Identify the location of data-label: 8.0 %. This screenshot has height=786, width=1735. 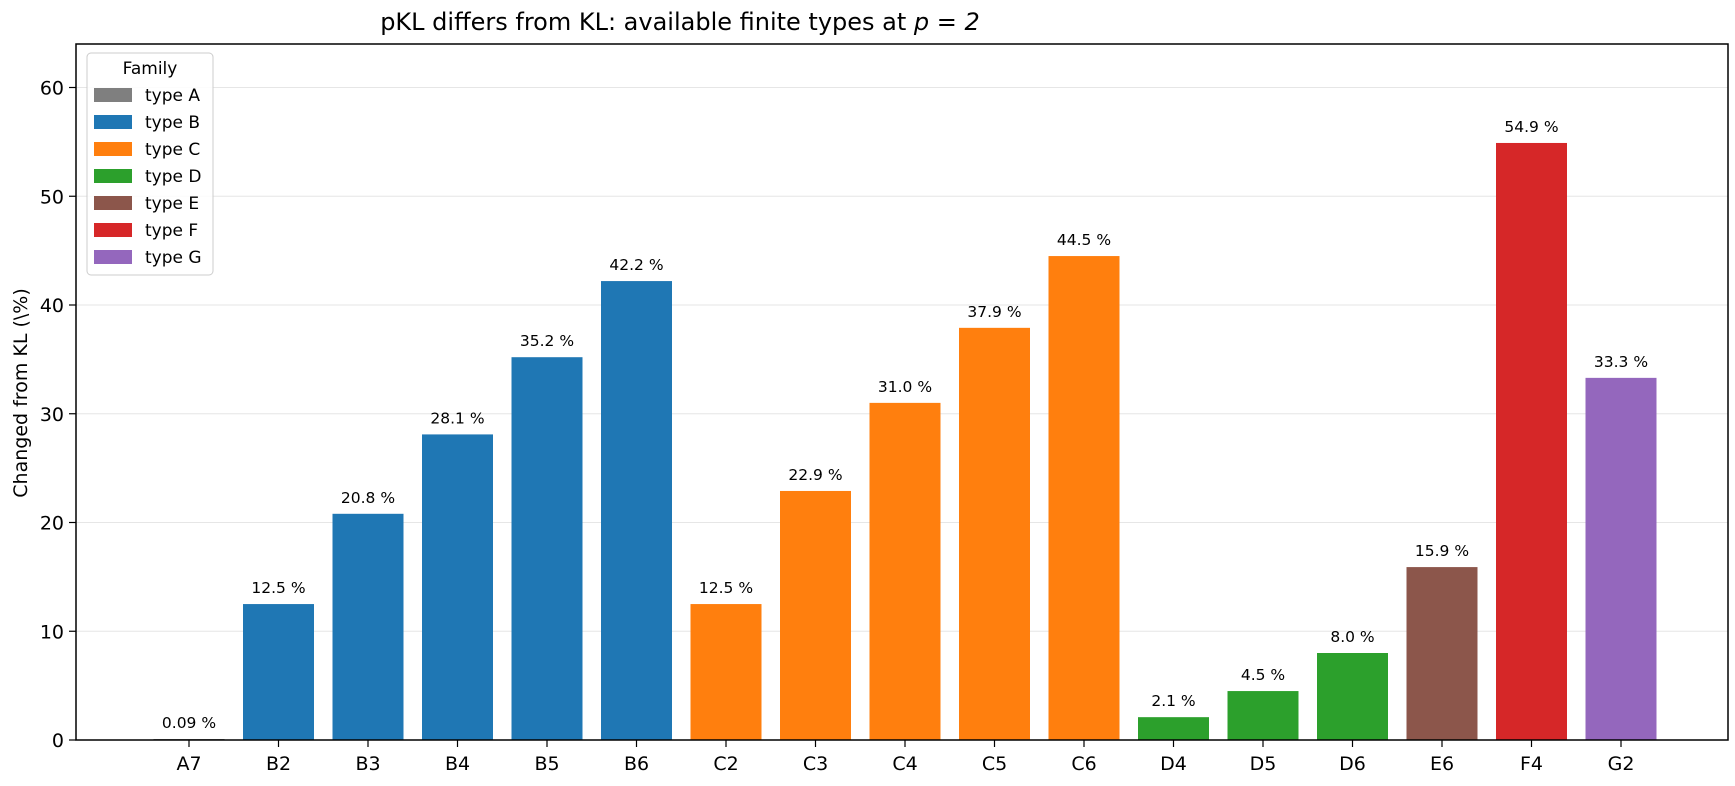
(1352, 637).